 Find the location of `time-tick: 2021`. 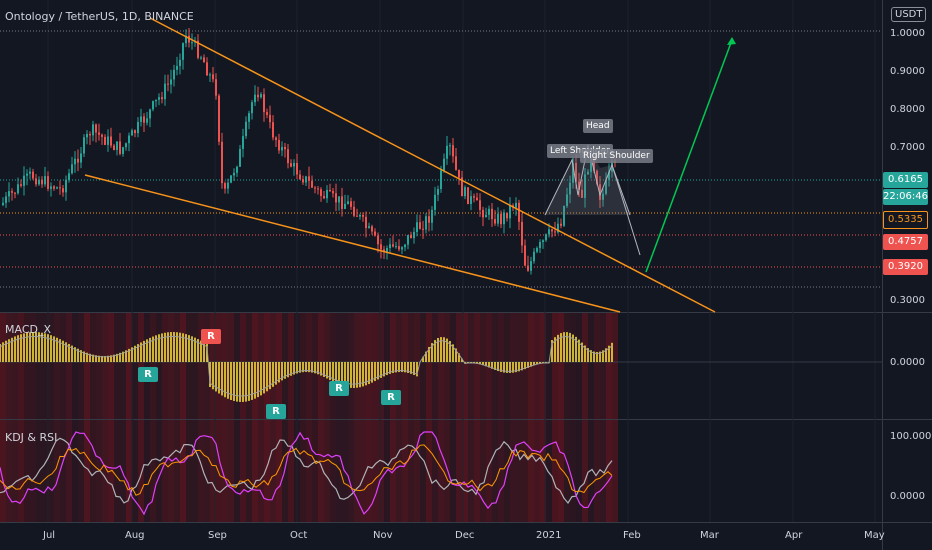

time-tick: 2021 is located at coordinates (549, 535).